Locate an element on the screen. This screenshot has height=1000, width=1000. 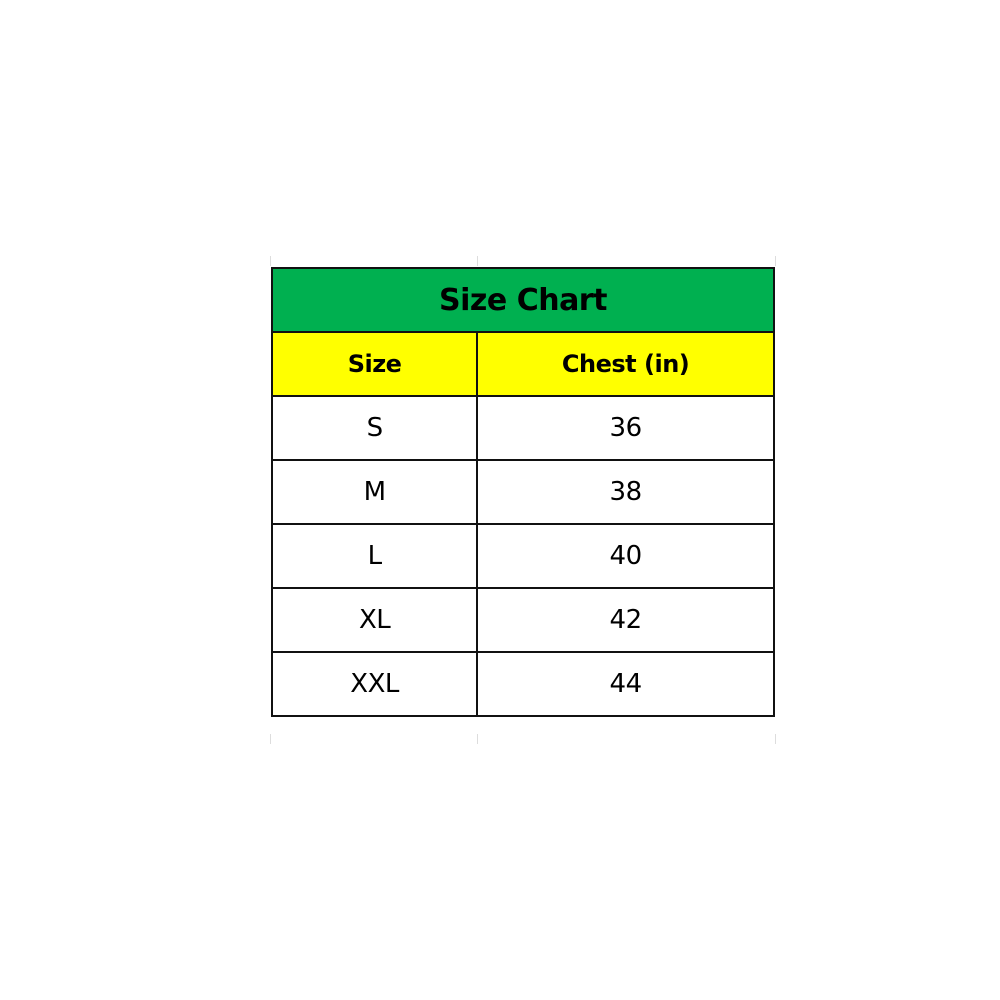
size-cell: XXL is located at coordinates (374, 684).